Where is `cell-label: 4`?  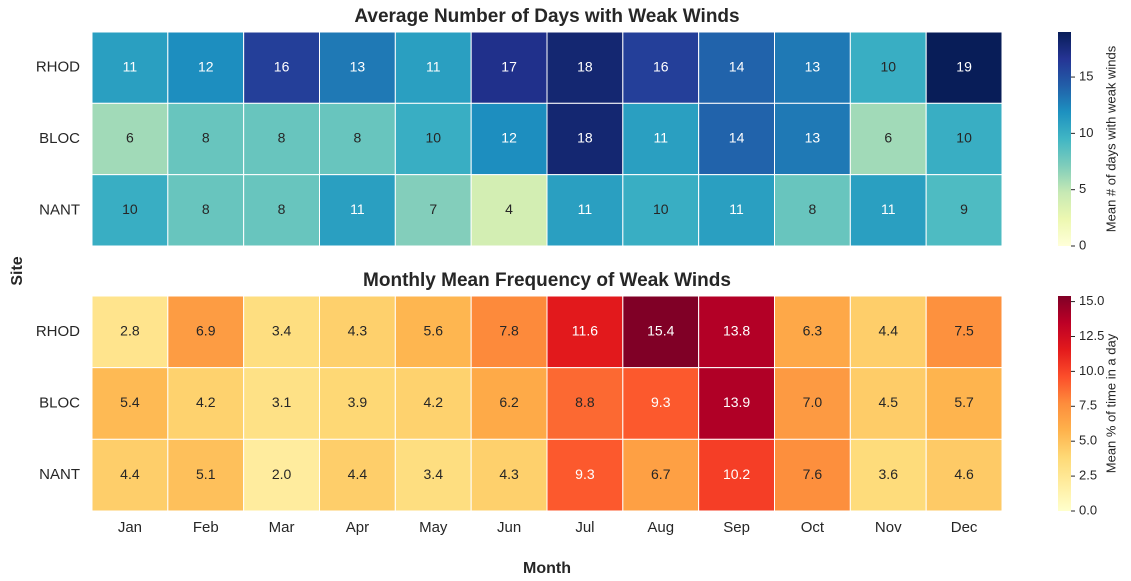 cell-label: 4 is located at coordinates (509, 209).